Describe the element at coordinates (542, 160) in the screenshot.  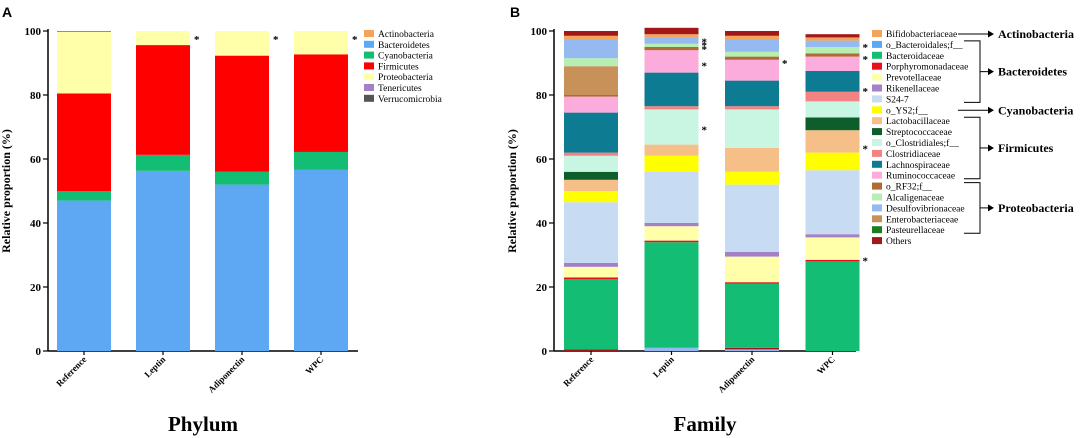
I see `b-y-tick-label: 60` at that location.